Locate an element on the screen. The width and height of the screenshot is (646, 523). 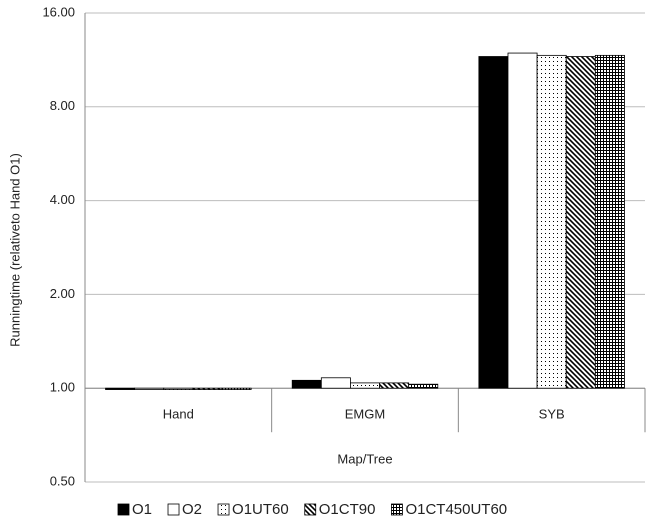
x-tick-label: EMGM is located at coordinates (365, 414).